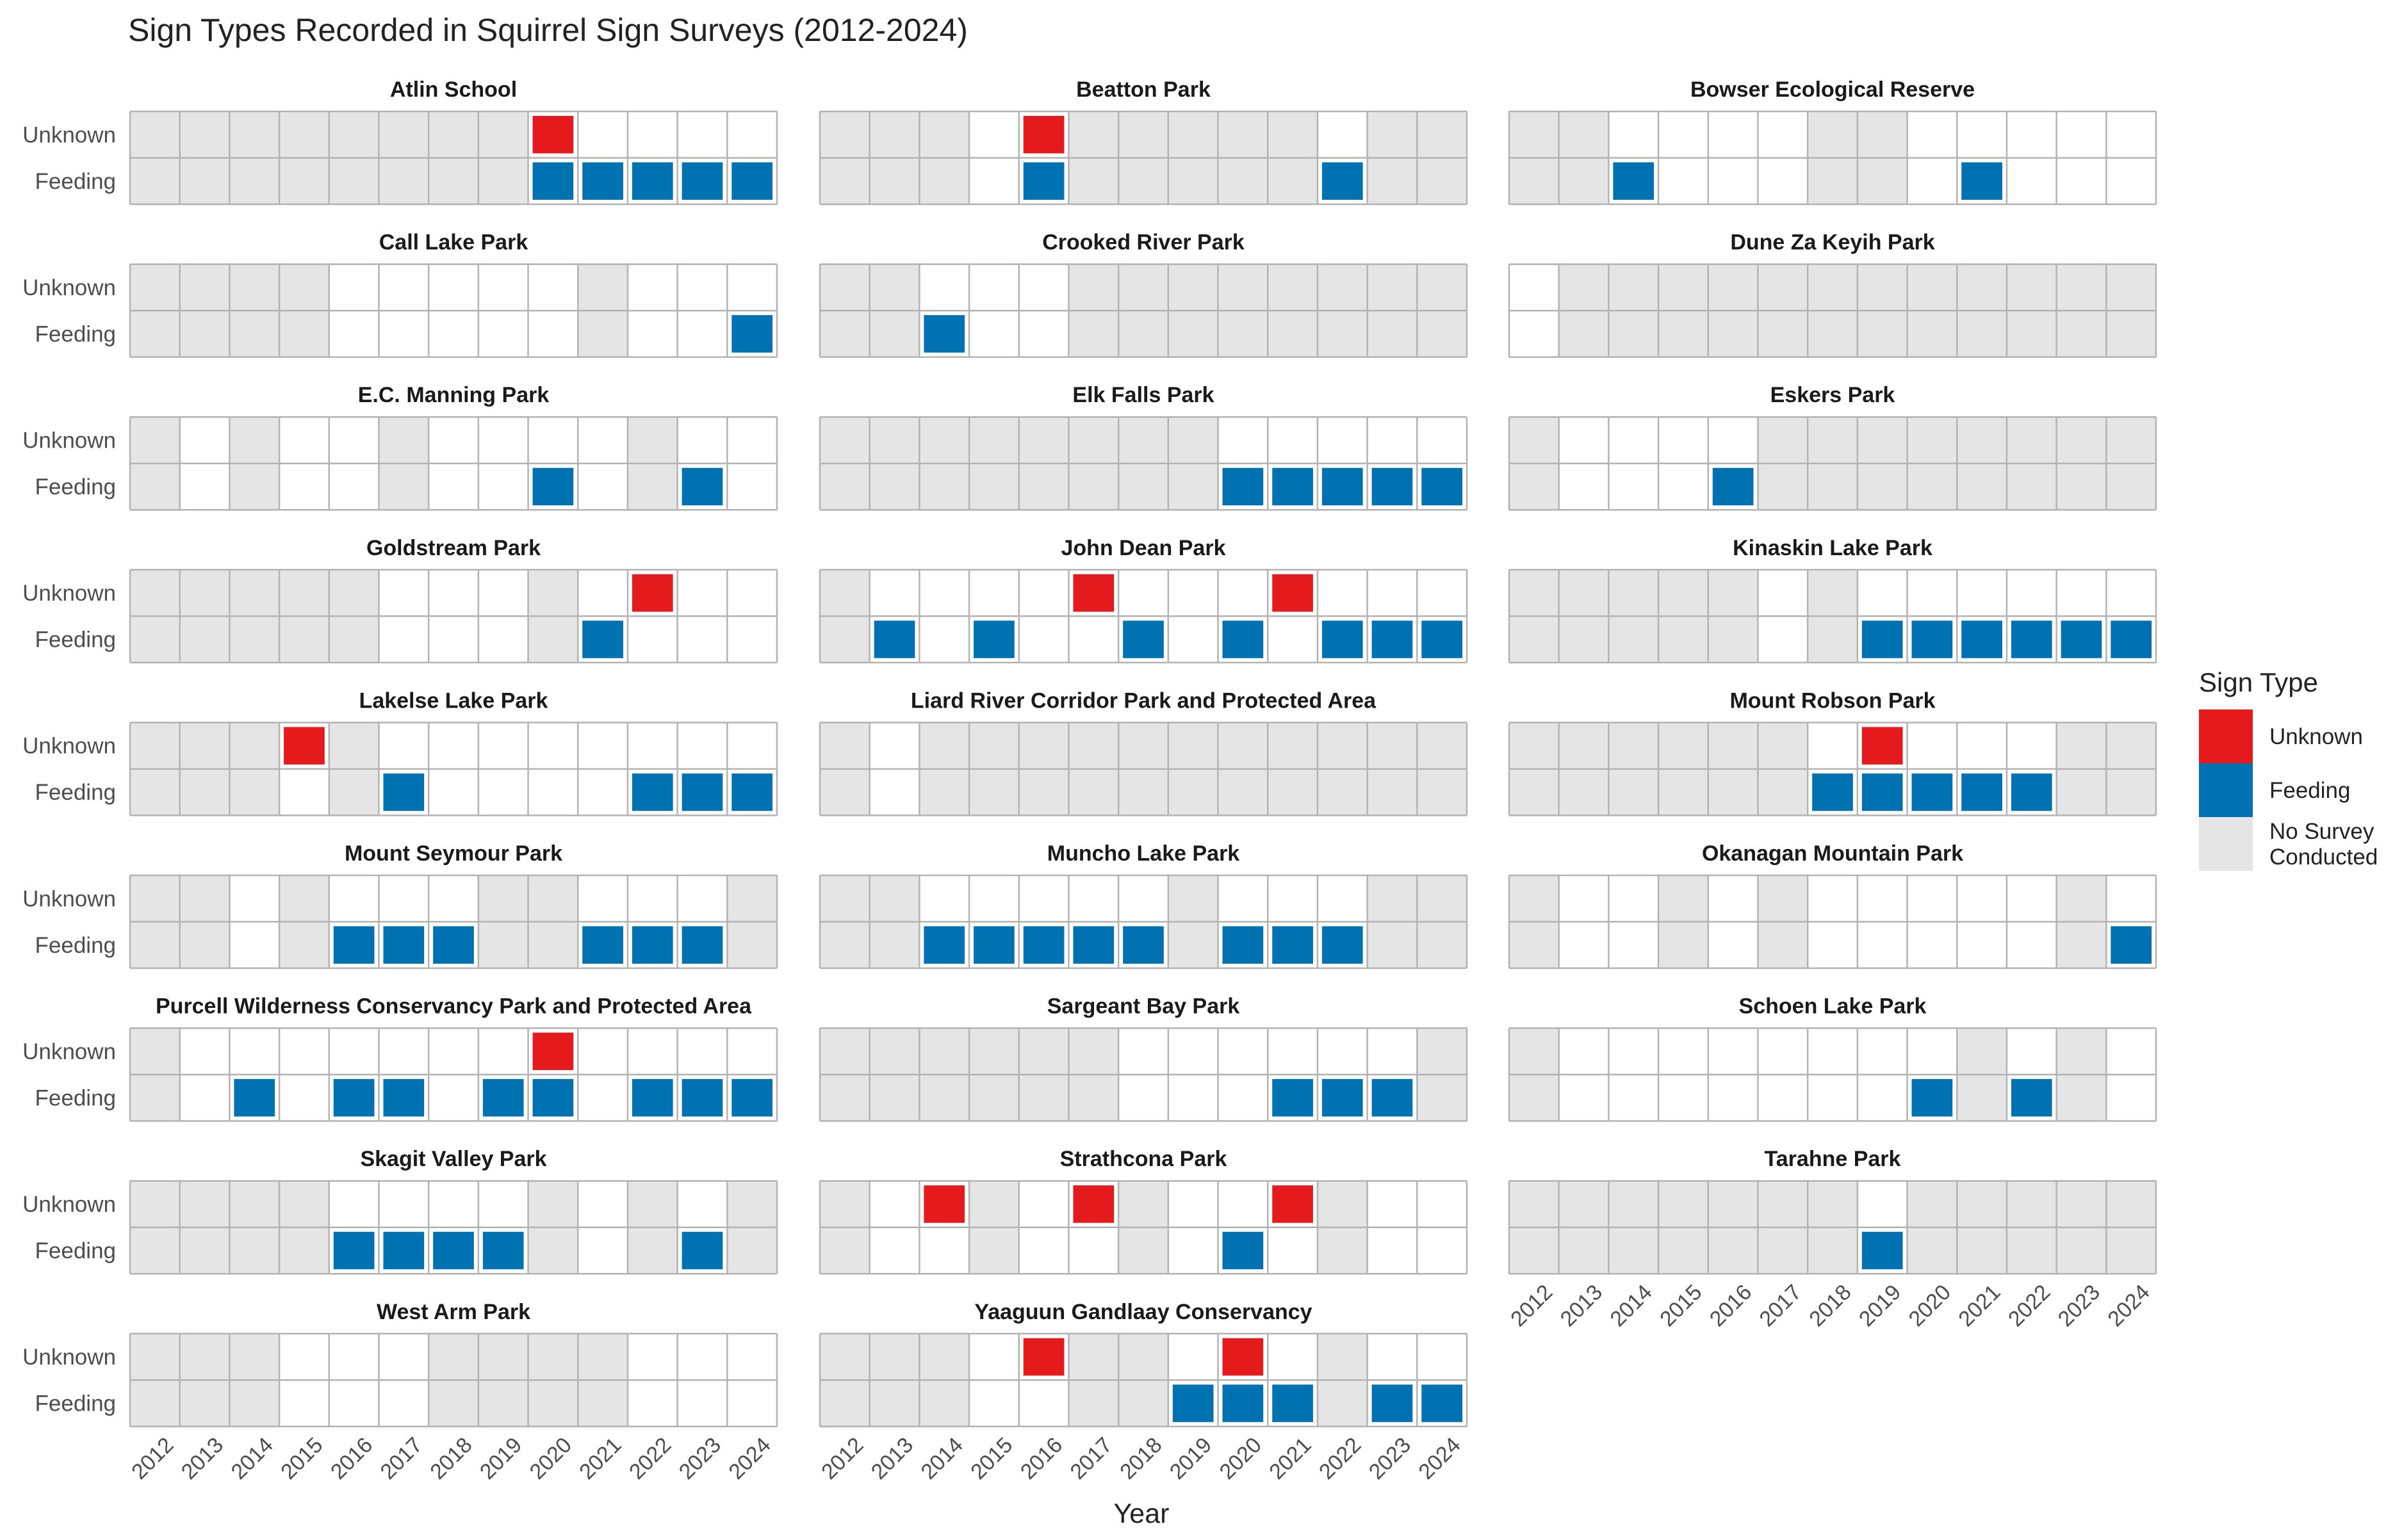  What do you see at coordinates (69, 594) in the screenshot?
I see `y-tick-label: Unknown` at bounding box center [69, 594].